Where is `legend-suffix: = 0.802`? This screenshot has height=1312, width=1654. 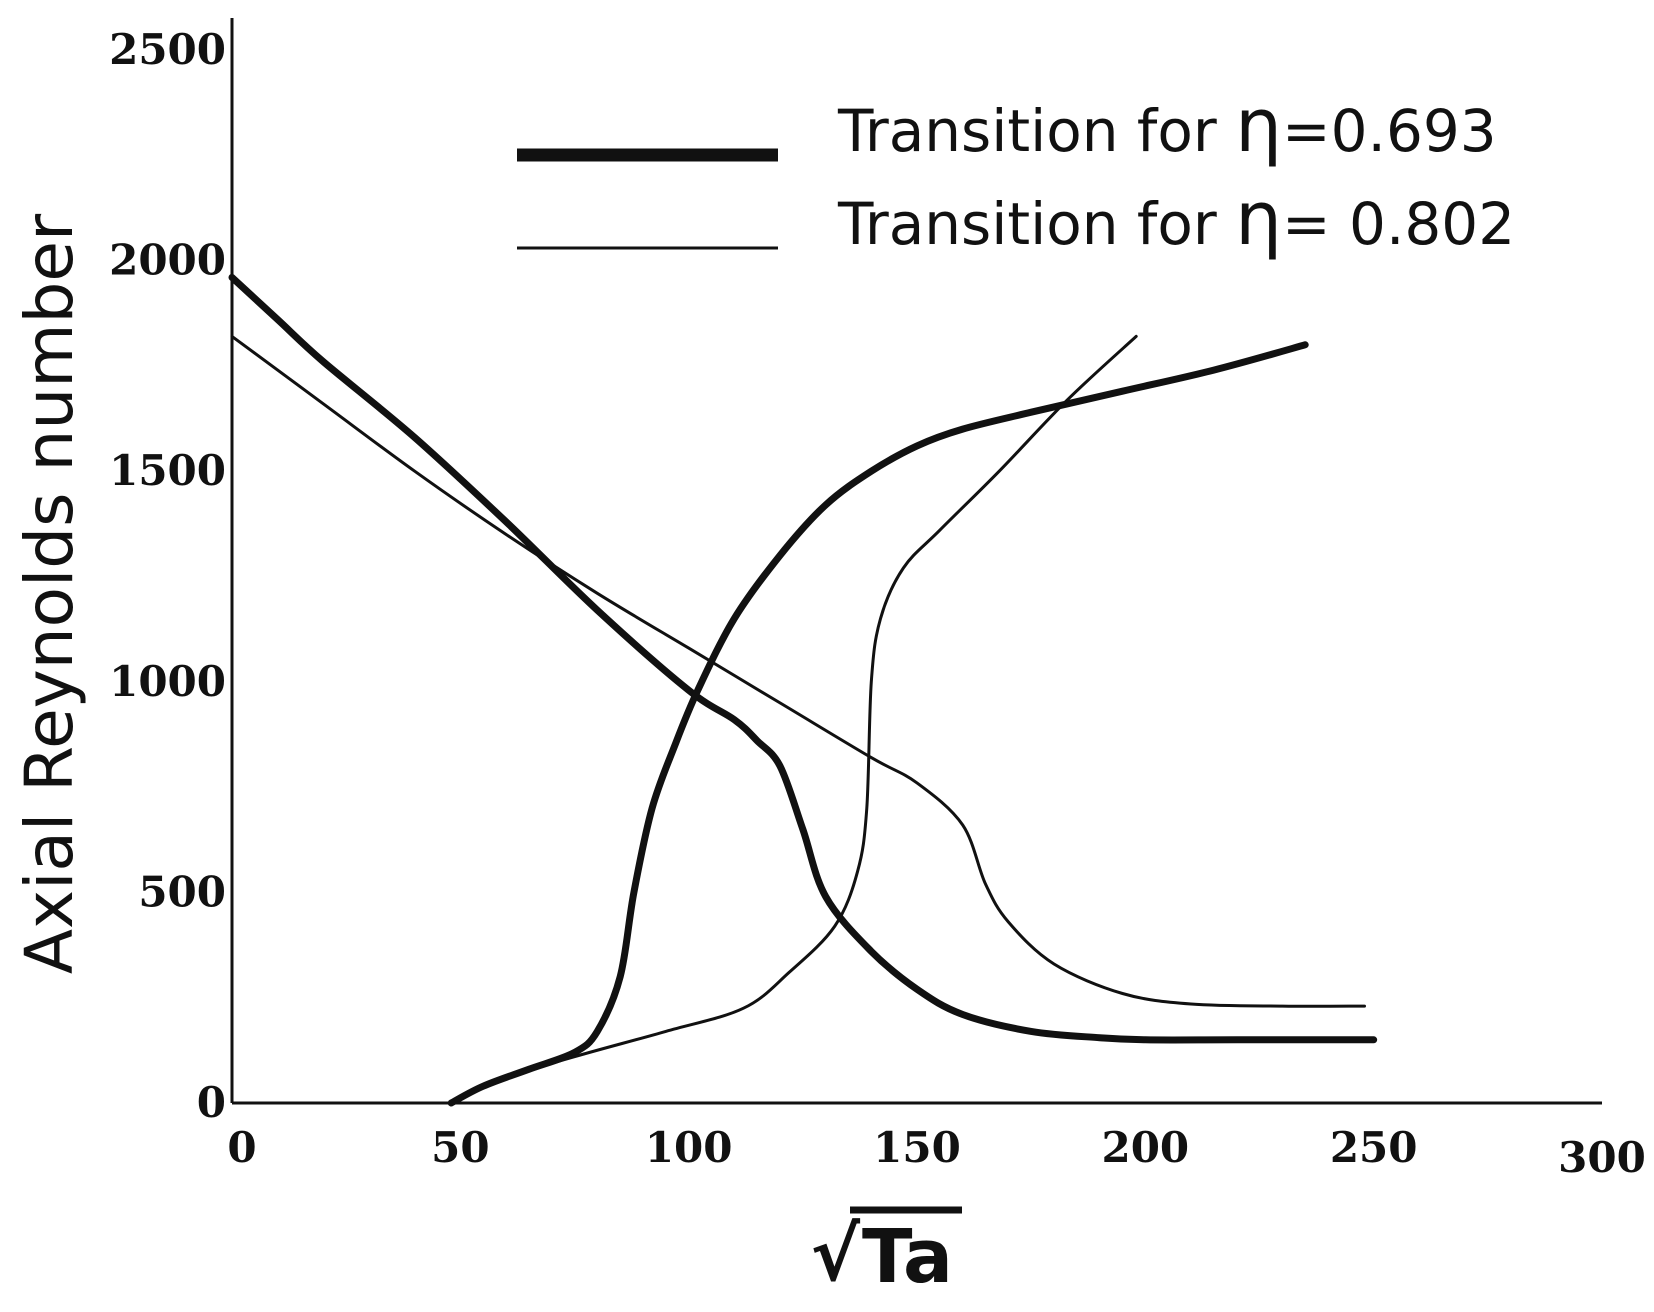
legend-suffix: = 0.802 is located at coordinates (1398, 224).